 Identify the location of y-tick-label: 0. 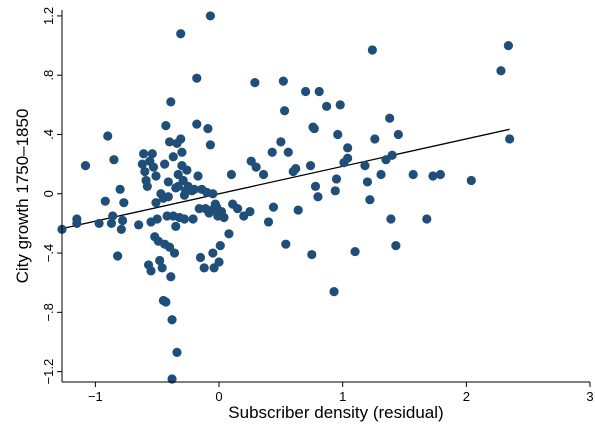
(48, 193).